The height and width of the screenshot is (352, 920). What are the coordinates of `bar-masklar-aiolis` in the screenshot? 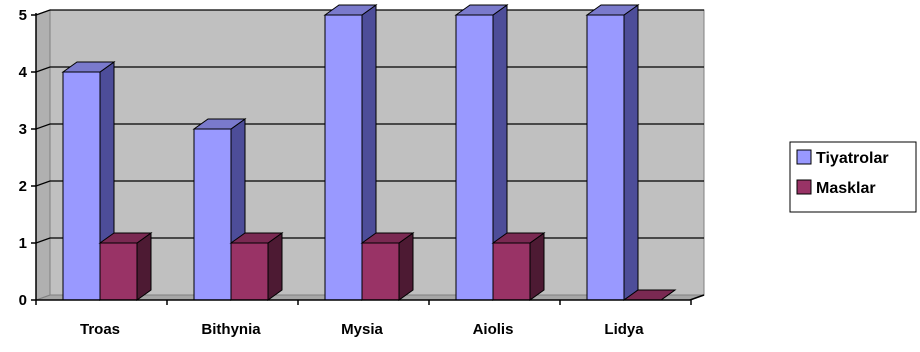 It's located at (518, 266).